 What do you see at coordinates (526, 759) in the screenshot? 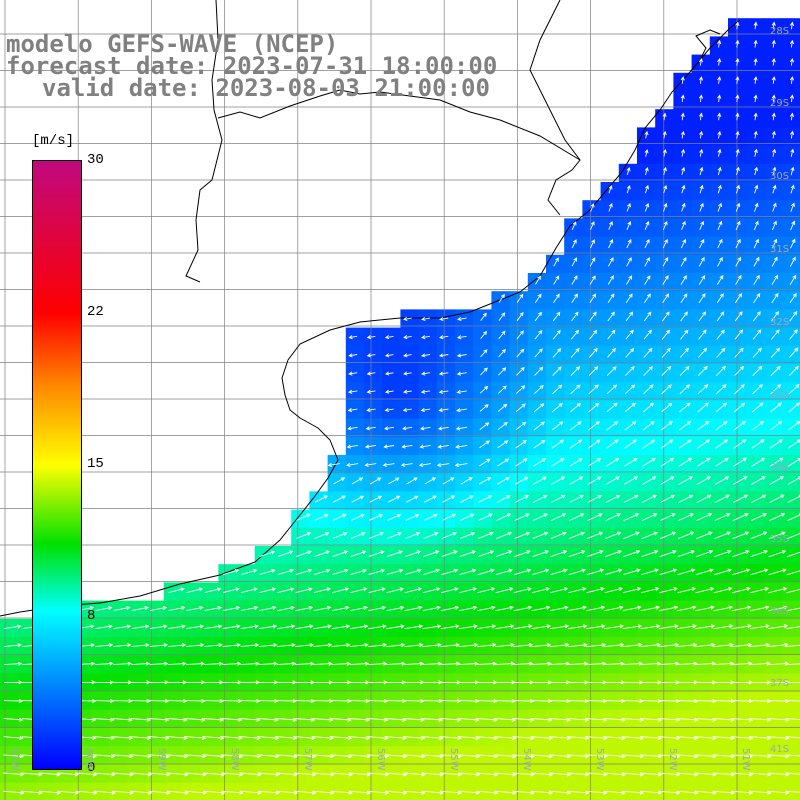
I see `longitude-label: 54W` at bounding box center [526, 759].